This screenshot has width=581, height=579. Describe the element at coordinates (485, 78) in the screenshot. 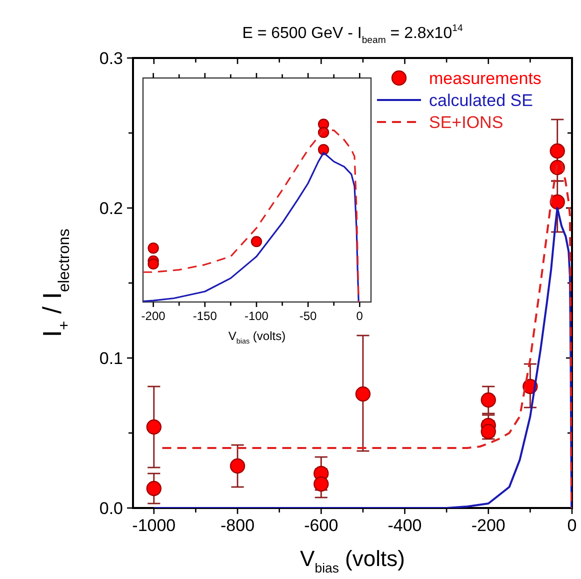

I see `legend-label: measurements` at that location.